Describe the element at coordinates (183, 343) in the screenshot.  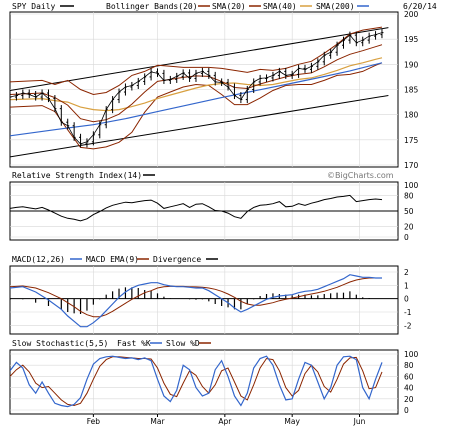
I see `legend-slowd-label: Slow %D` at that location.